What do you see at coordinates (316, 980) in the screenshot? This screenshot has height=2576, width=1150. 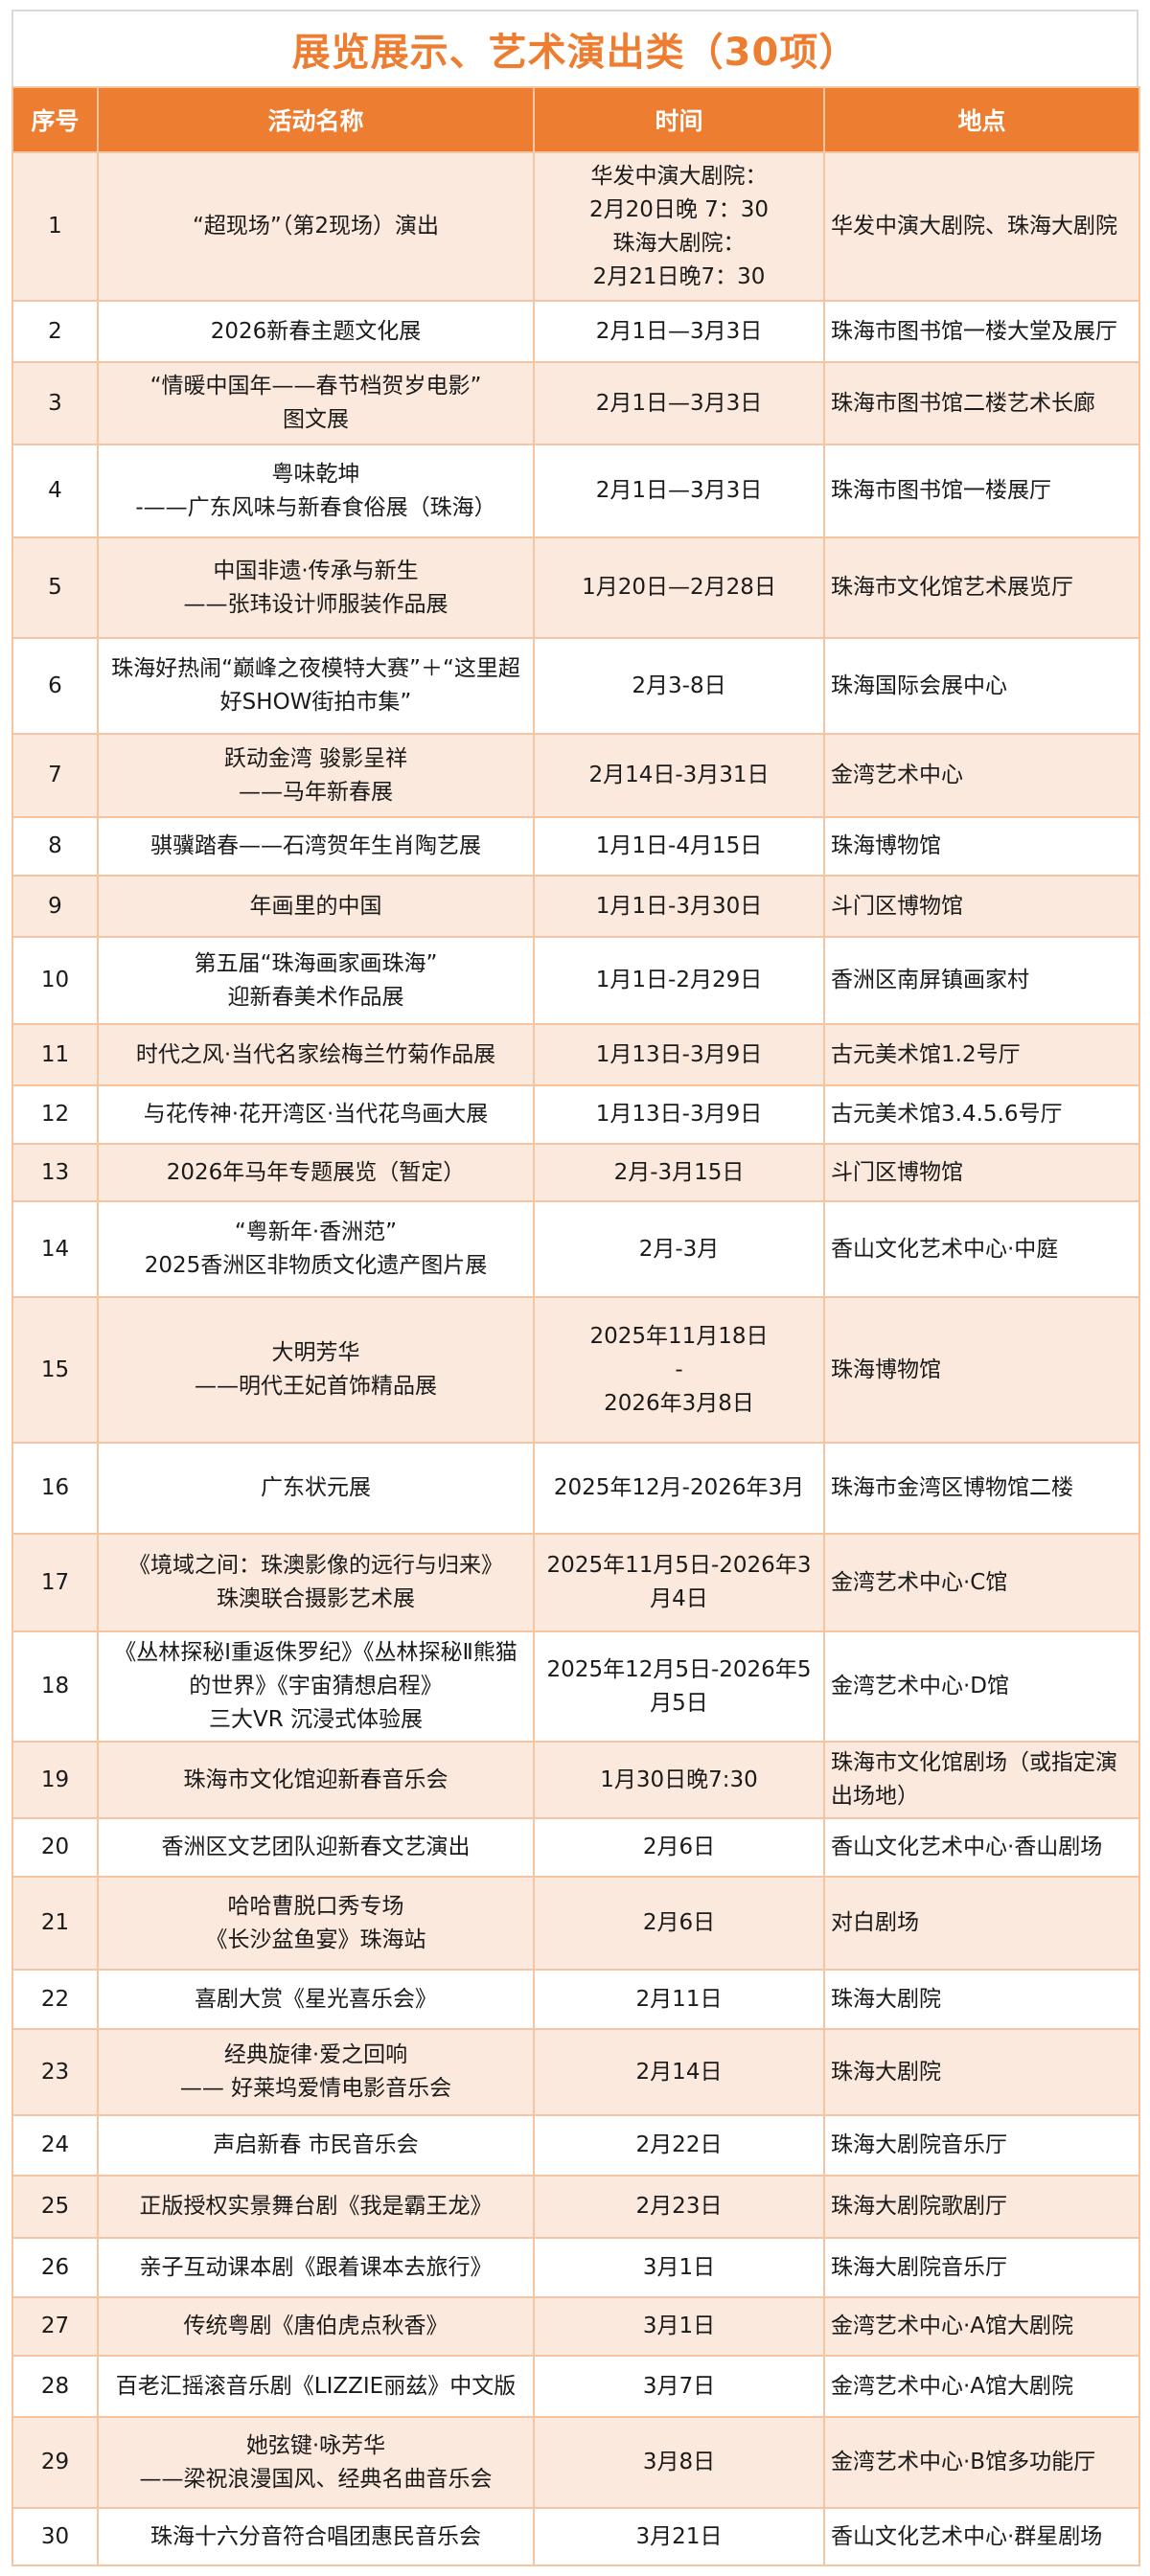 I see `event-name-cell: 第五届“珠海画家画珠海” 迎新春美术作品展` at bounding box center [316, 980].